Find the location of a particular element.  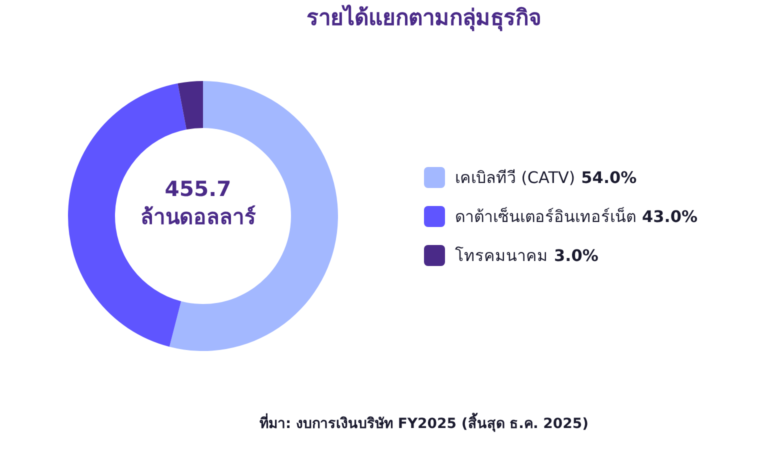

legend-label: เคเบิลทีวี (CATV) is located at coordinates (515, 177).